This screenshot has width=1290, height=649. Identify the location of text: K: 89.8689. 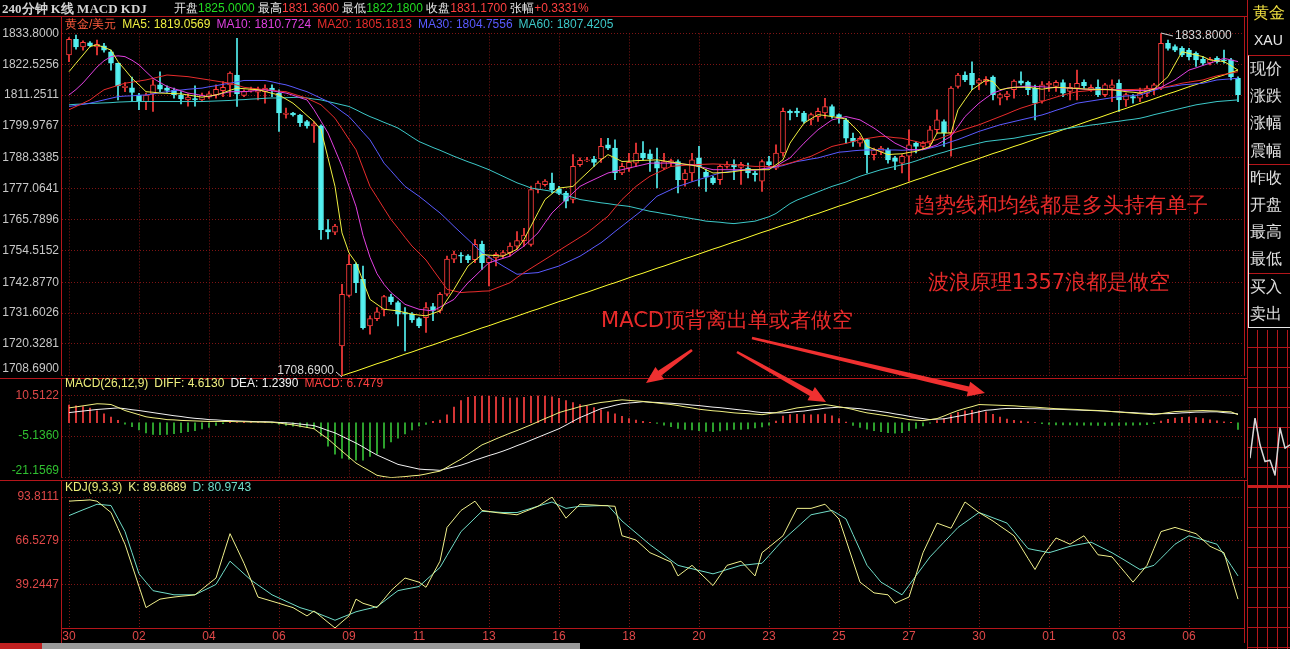
(157, 487).